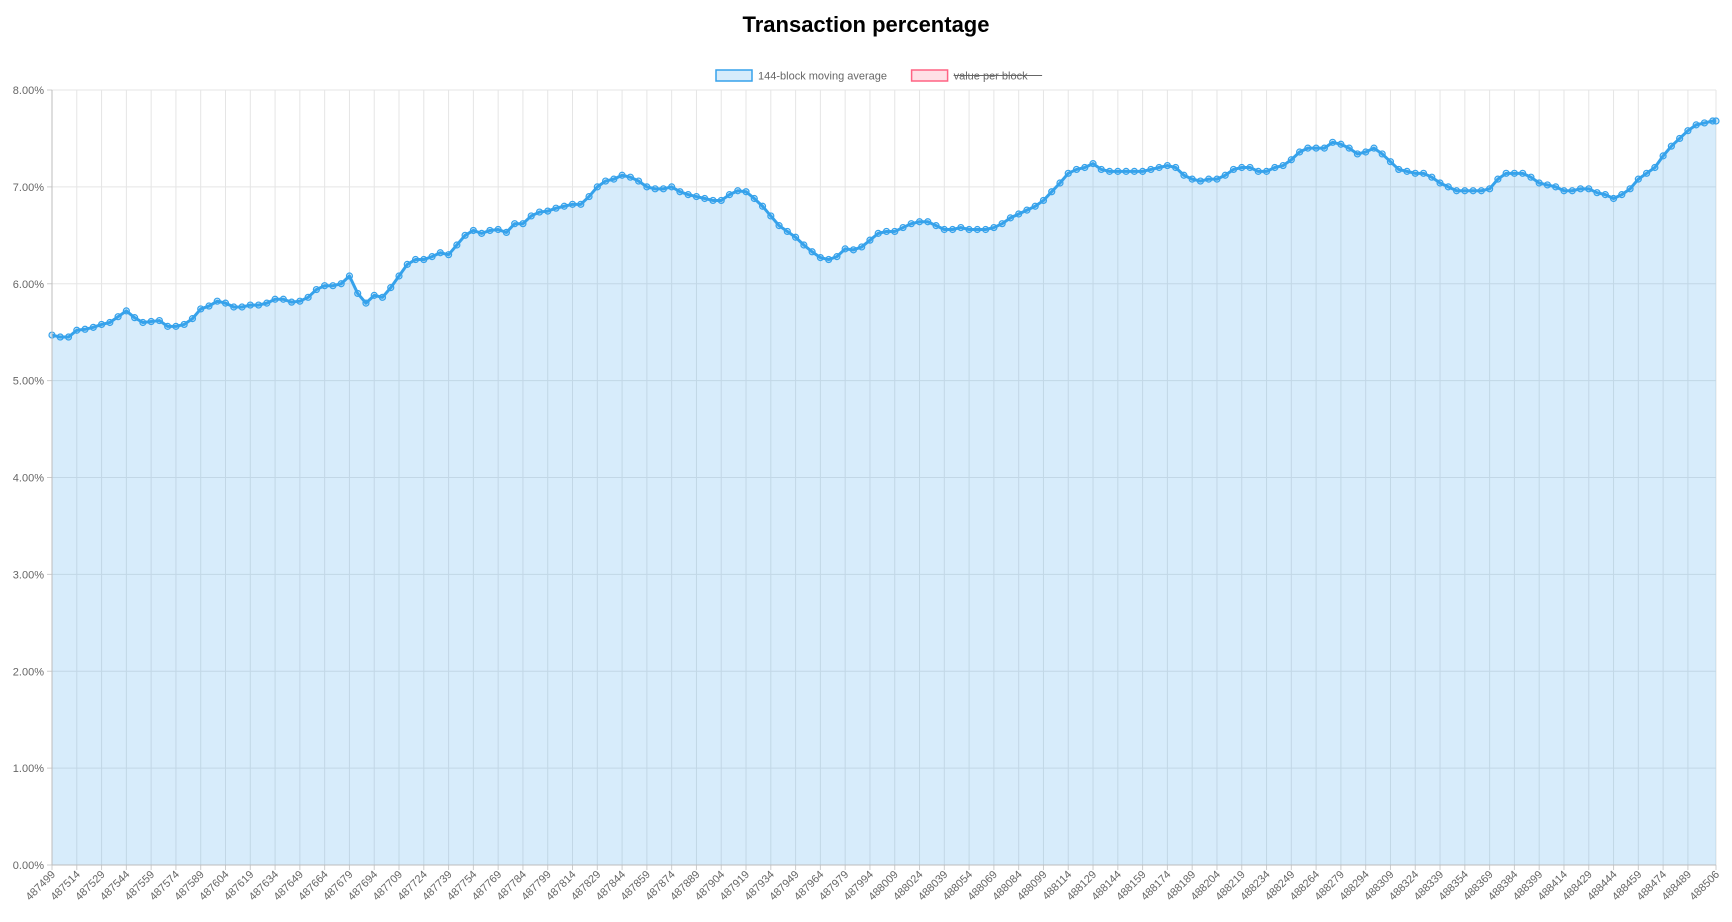 The width and height of the screenshot is (1732, 922). Describe the element at coordinates (28, 479) in the screenshot. I see `y-tick-label: 4.00%` at that location.